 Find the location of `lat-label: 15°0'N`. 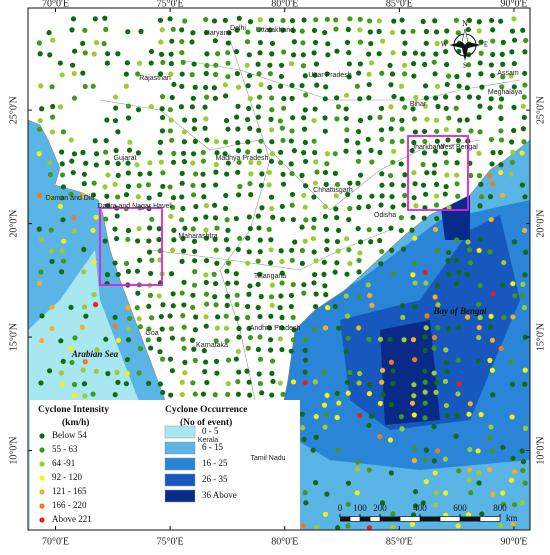

lat-label: 15°0'N is located at coordinates (540, 337).